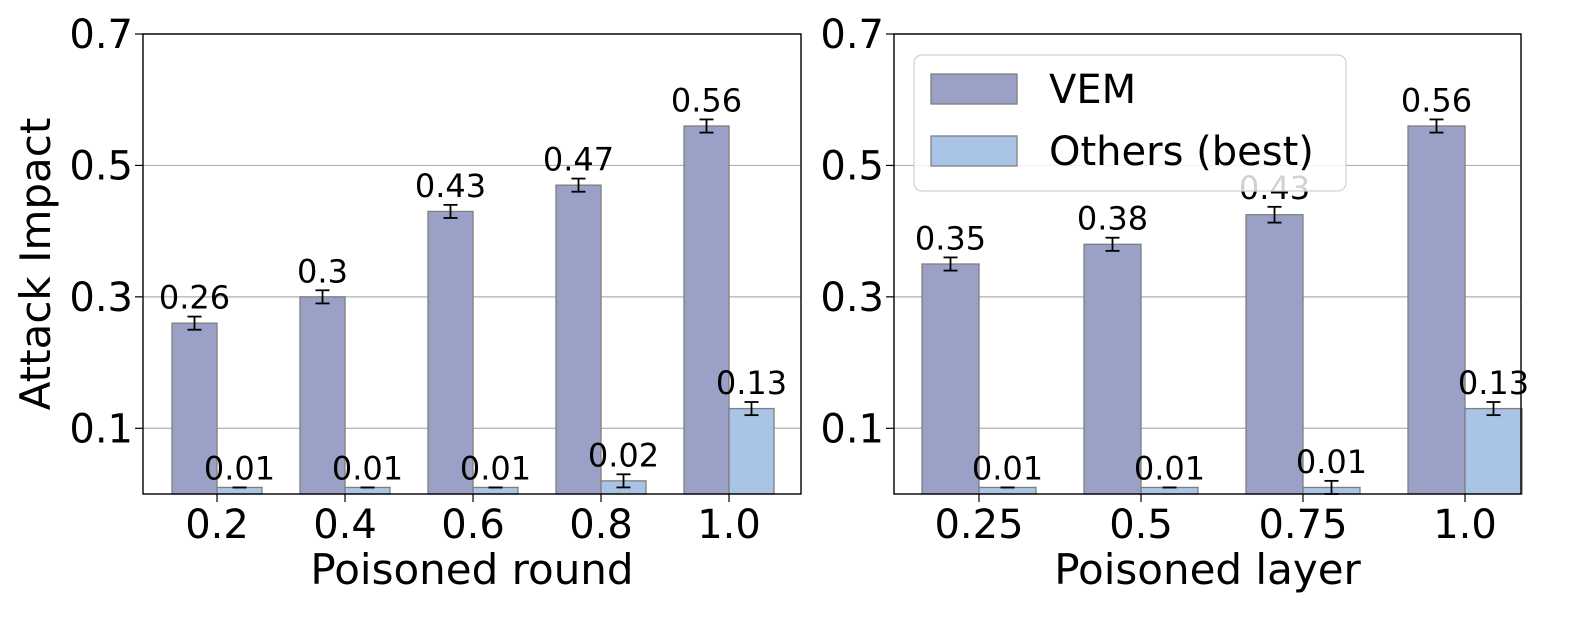 This screenshot has width=1578, height=618. Describe the element at coordinates (978, 525) in the screenshot. I see `x-tick-label: 0.25` at that location.